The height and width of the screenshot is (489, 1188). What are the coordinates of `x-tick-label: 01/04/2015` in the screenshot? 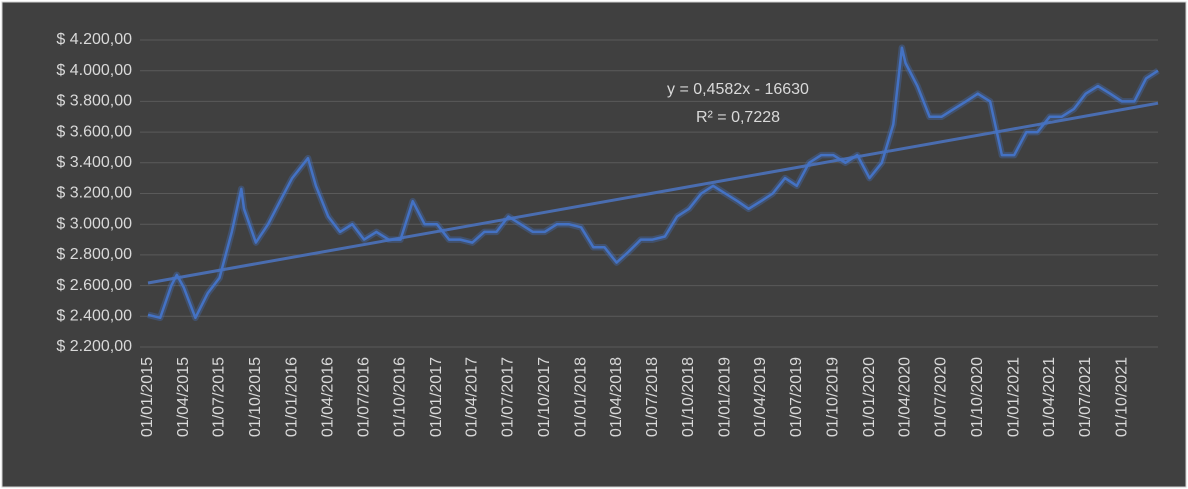 It's located at (183, 397).